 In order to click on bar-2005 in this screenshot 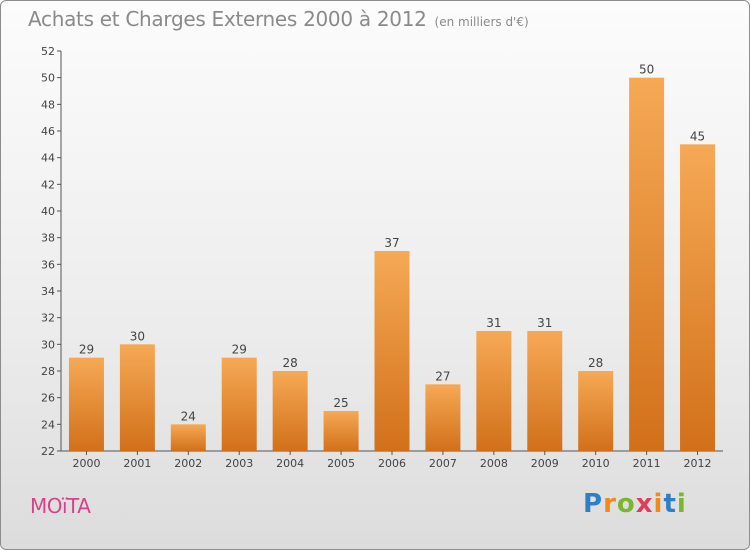, I will do `click(341, 431)`.